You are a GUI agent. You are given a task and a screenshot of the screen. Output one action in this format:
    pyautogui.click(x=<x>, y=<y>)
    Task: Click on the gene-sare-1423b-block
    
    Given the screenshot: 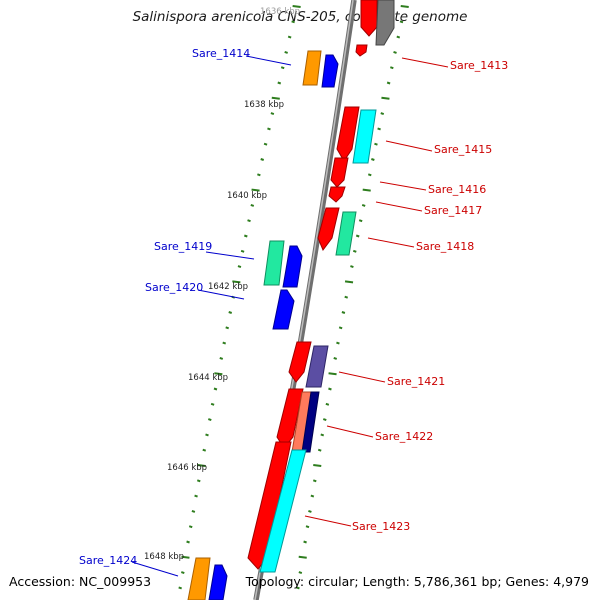 What is the action you would take?
    pyautogui.click(x=283, y=511)
    